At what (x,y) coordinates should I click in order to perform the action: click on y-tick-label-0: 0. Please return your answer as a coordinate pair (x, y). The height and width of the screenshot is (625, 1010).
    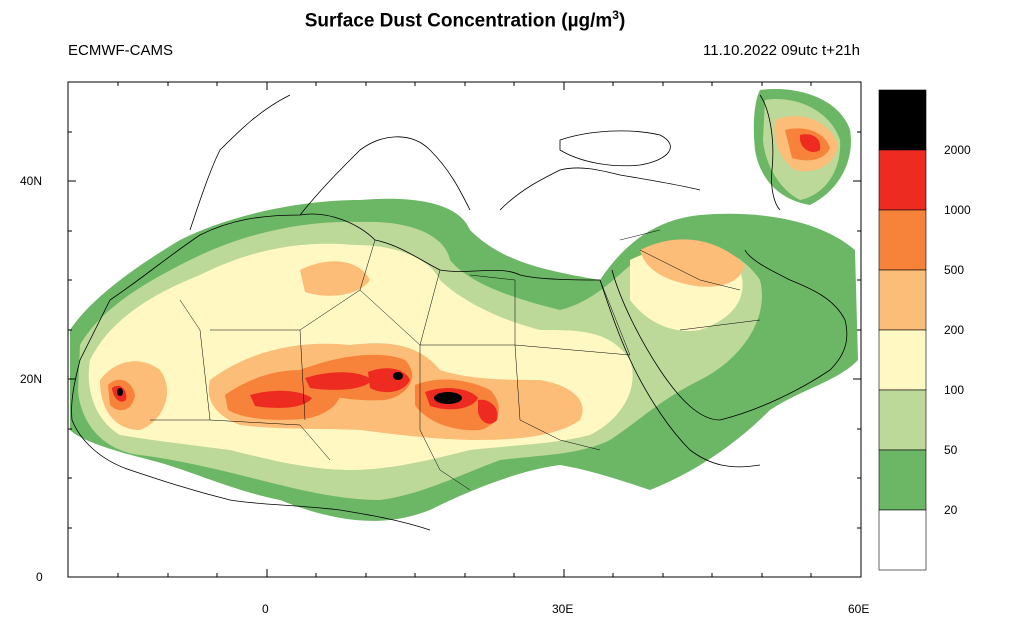
    Looking at the image, I should click on (39, 577).